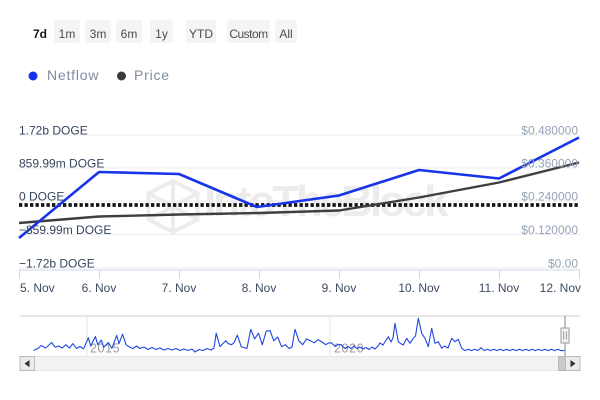  What do you see at coordinates (152, 75) in the screenshot?
I see `svg-text: Price` at bounding box center [152, 75].